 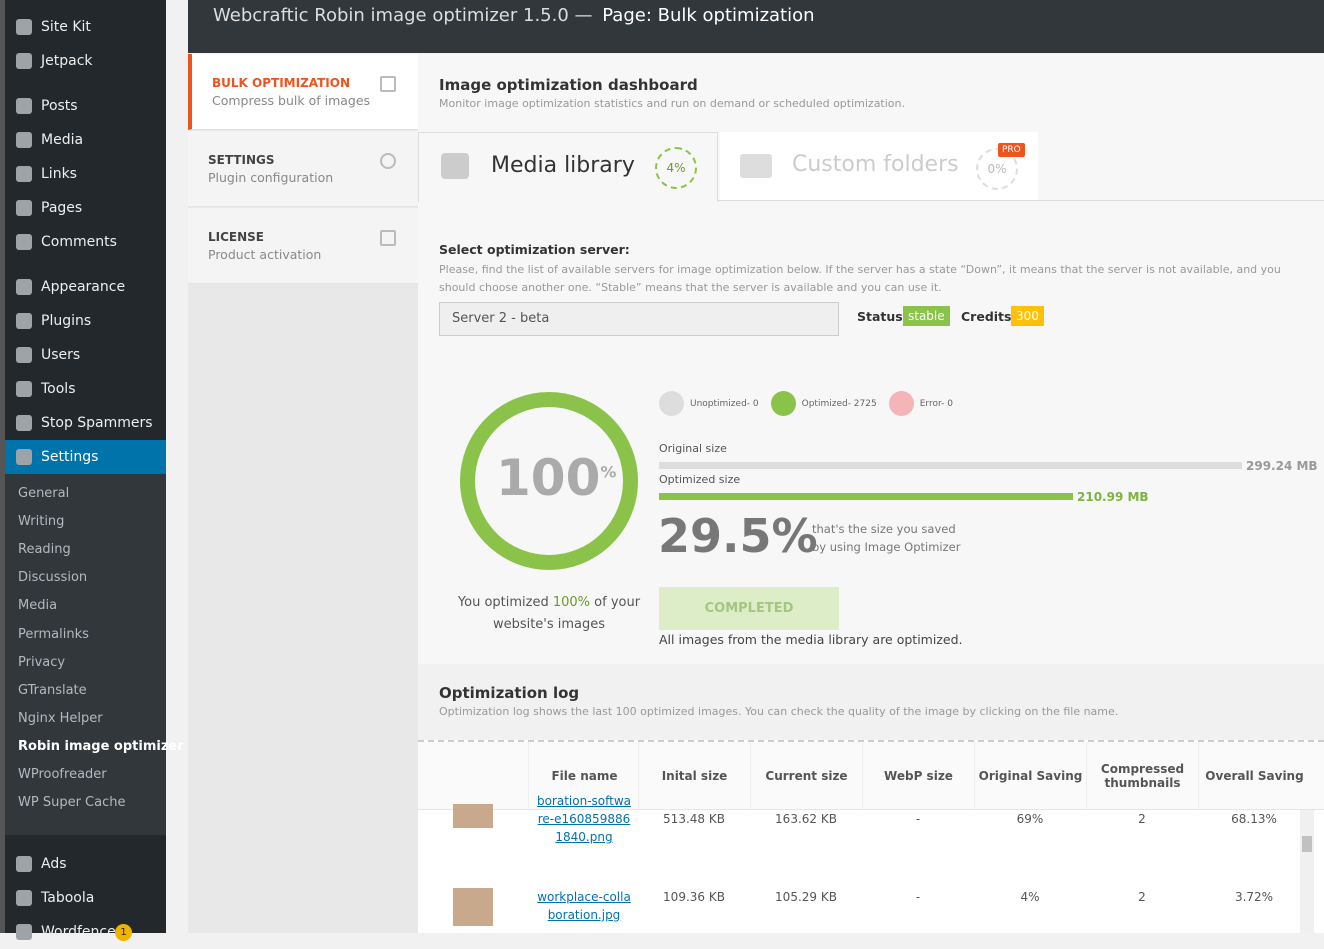 I want to click on summary-prefix: You optimized, so click(x=503, y=602).